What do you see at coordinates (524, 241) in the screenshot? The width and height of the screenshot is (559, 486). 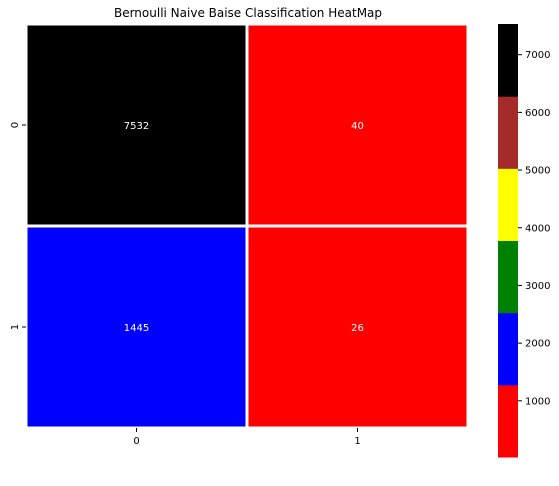 I see `colorbar: 1000 2000 3000 4000 5000 6000 7000` at bounding box center [524, 241].